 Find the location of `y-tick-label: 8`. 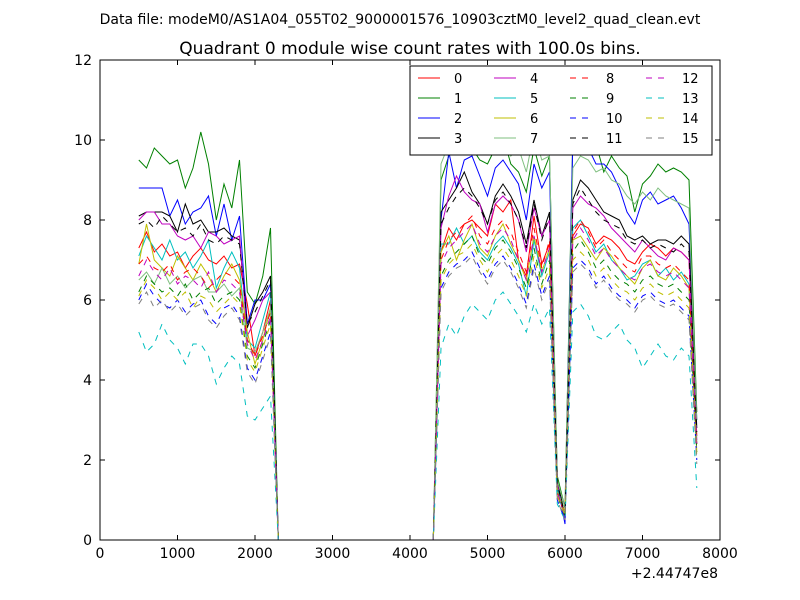

y-tick-label: 8 is located at coordinates (87, 221).